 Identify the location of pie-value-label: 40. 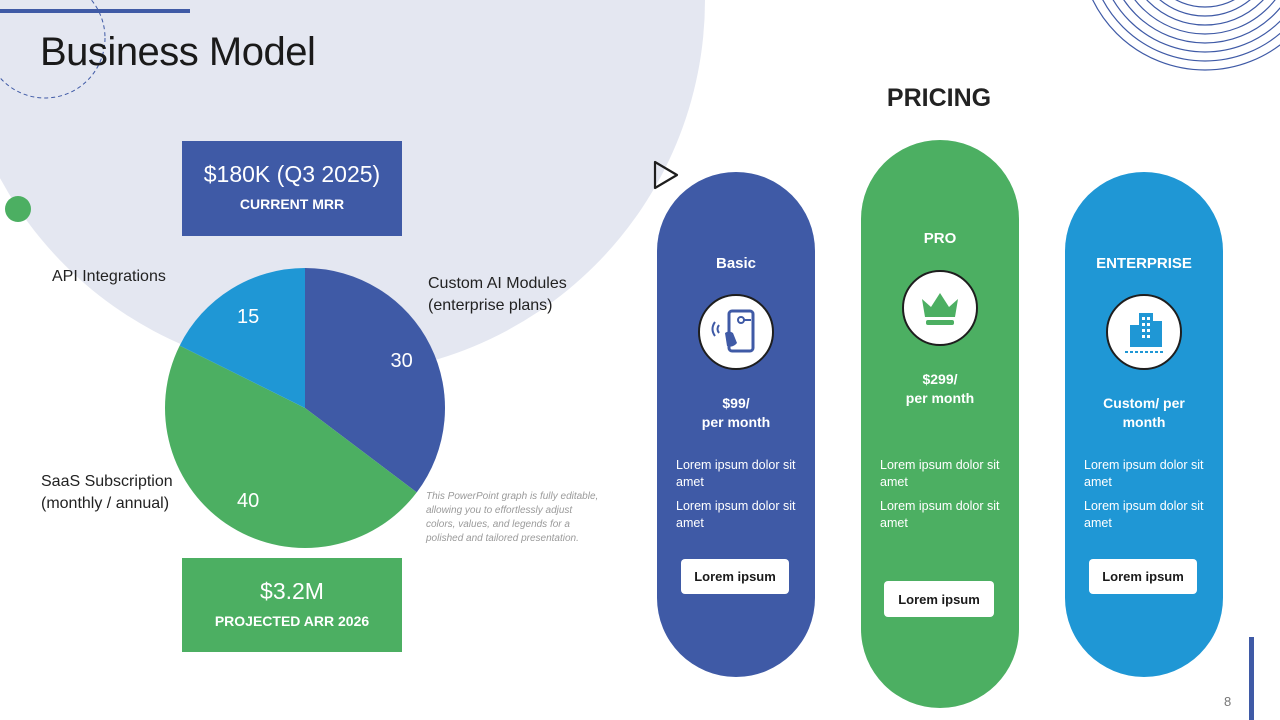
(248, 501).